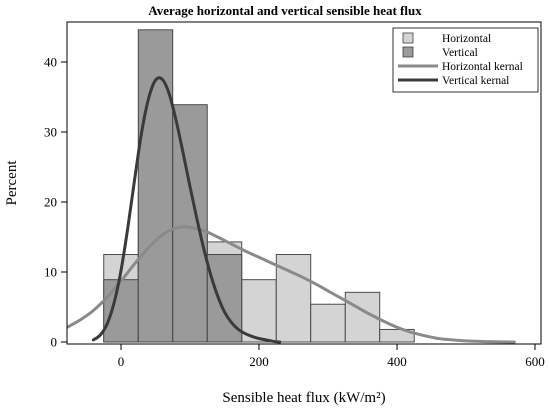 The width and height of the screenshot is (550, 409). I want to click on y-axis-label: Percent, so click(12, 183).